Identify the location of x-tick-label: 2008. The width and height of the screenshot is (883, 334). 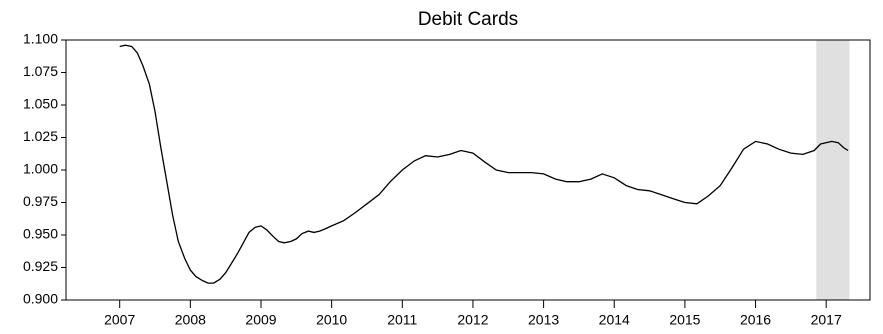
(190, 320).